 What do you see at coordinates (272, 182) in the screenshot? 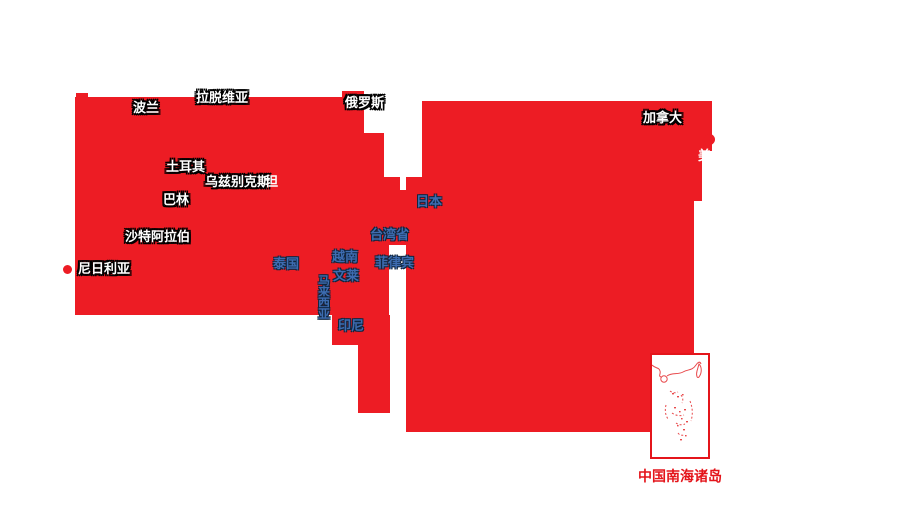
I see `label-uzbekistan-tail: 坦` at bounding box center [272, 182].